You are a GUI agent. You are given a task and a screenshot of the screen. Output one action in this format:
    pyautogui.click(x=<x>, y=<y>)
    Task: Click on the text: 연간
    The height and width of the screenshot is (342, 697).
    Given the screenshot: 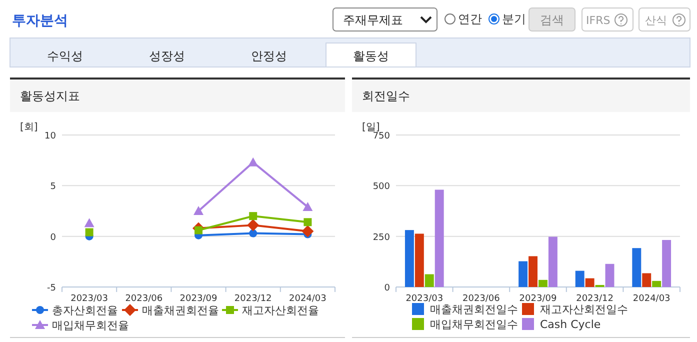 What is the action you would take?
    pyautogui.click(x=470, y=19)
    